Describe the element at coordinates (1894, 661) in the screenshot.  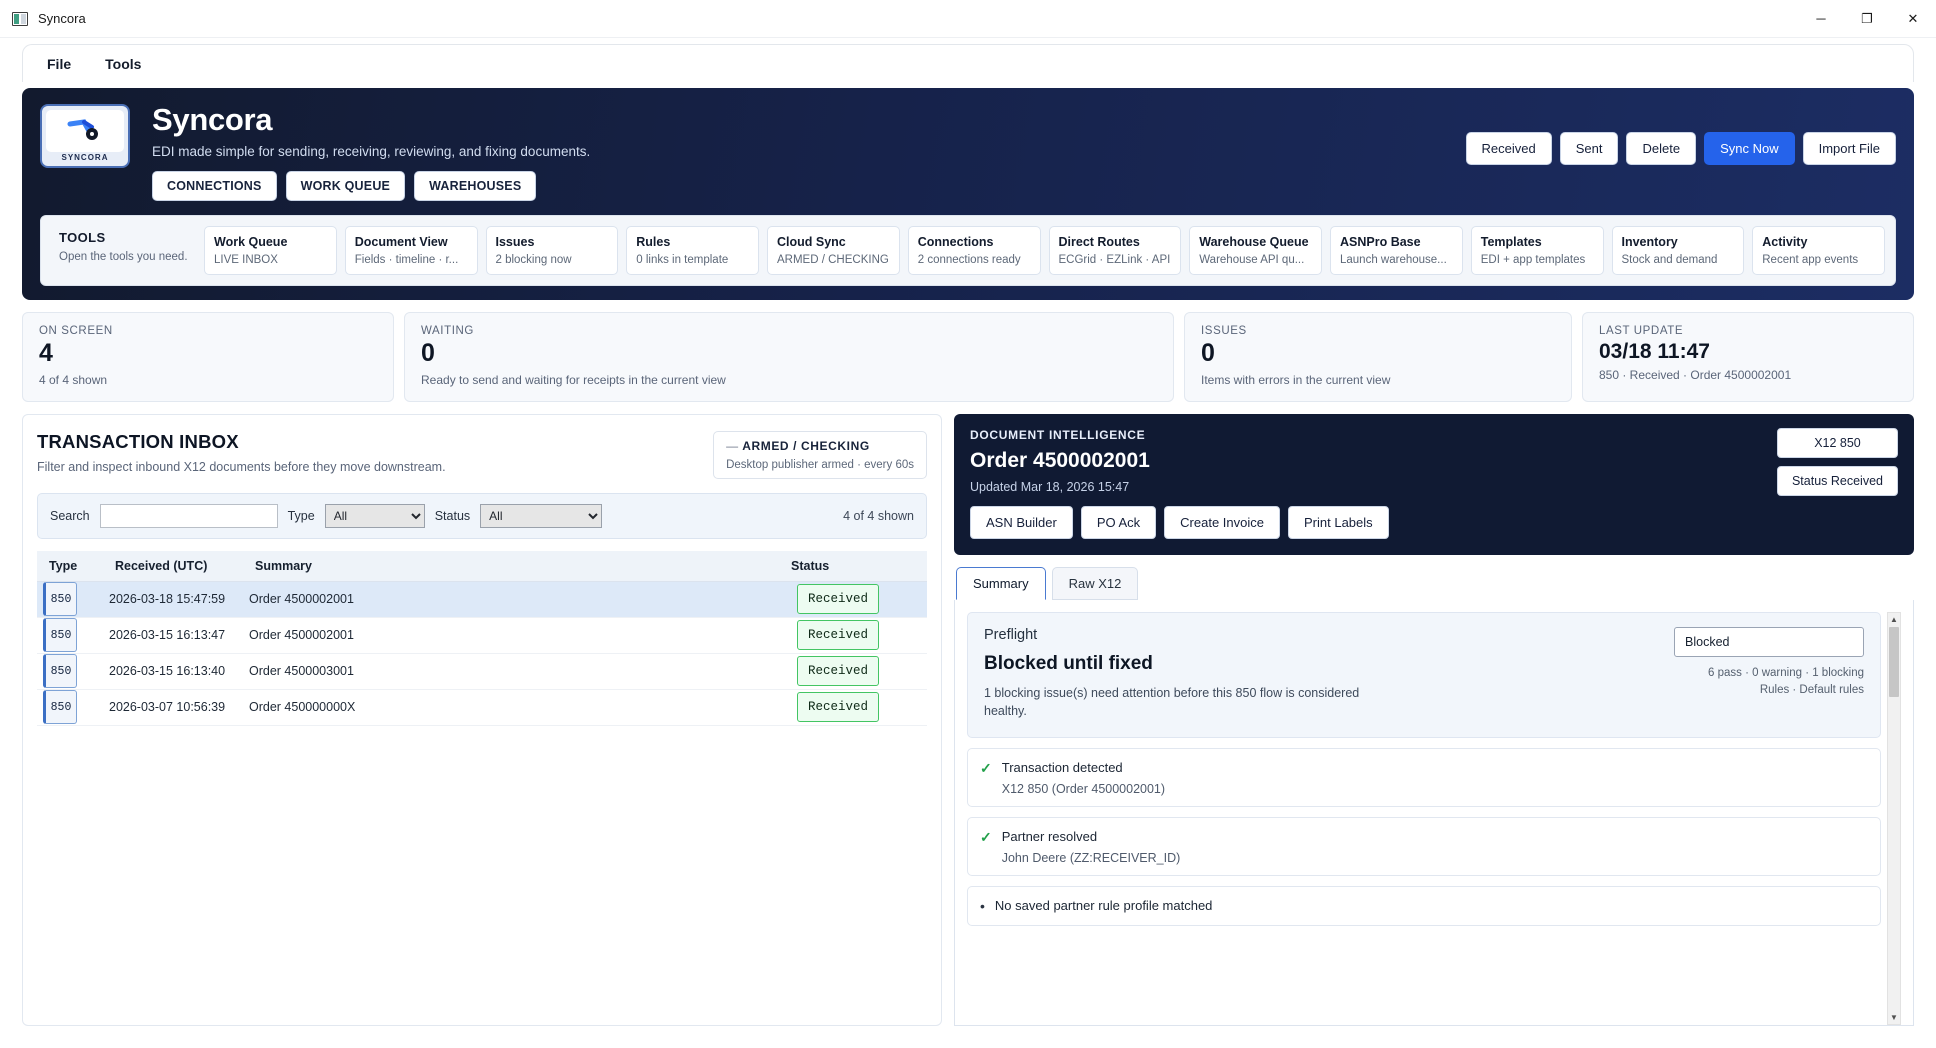
I see `scrollbar-thumb` at that location.